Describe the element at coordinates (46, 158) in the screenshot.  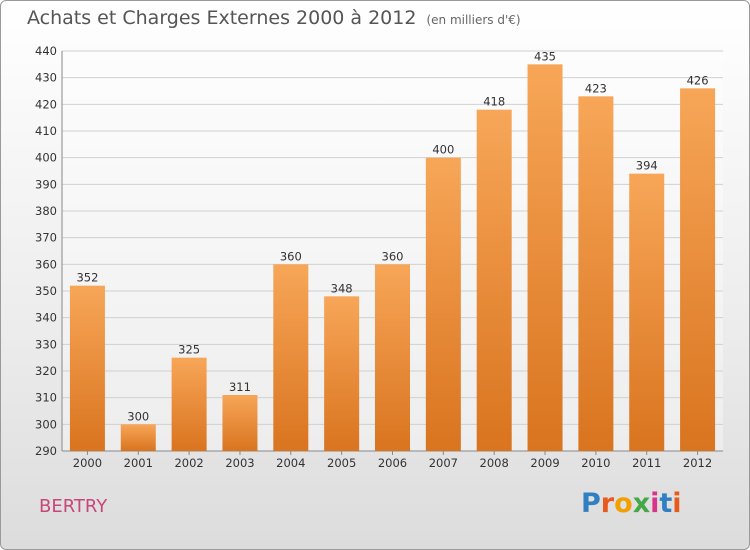
I see `y-tick-label: 400` at that location.